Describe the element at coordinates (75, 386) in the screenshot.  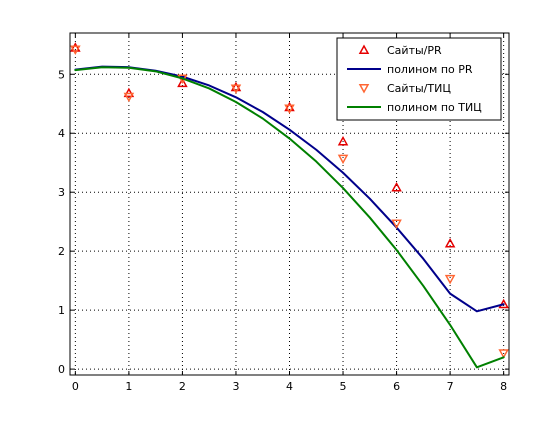
I see `x-tick-label-0: 0` at that location.